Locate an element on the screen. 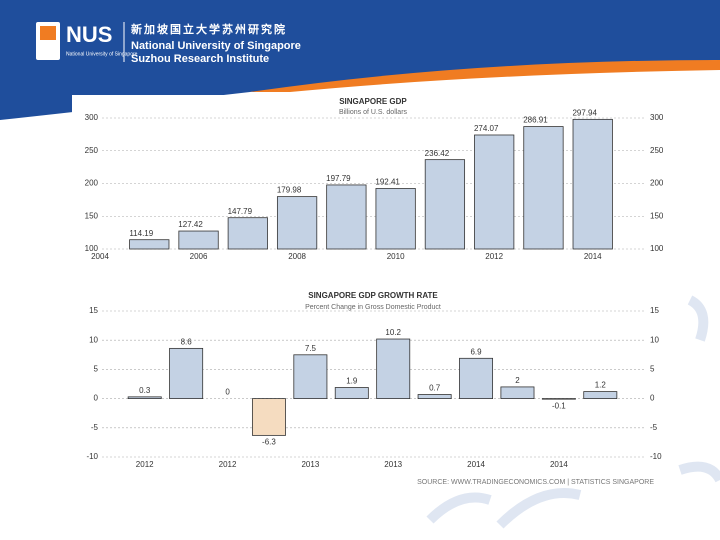 The height and width of the screenshot is (540, 720). value-label: 197.79 is located at coordinates (338, 178).